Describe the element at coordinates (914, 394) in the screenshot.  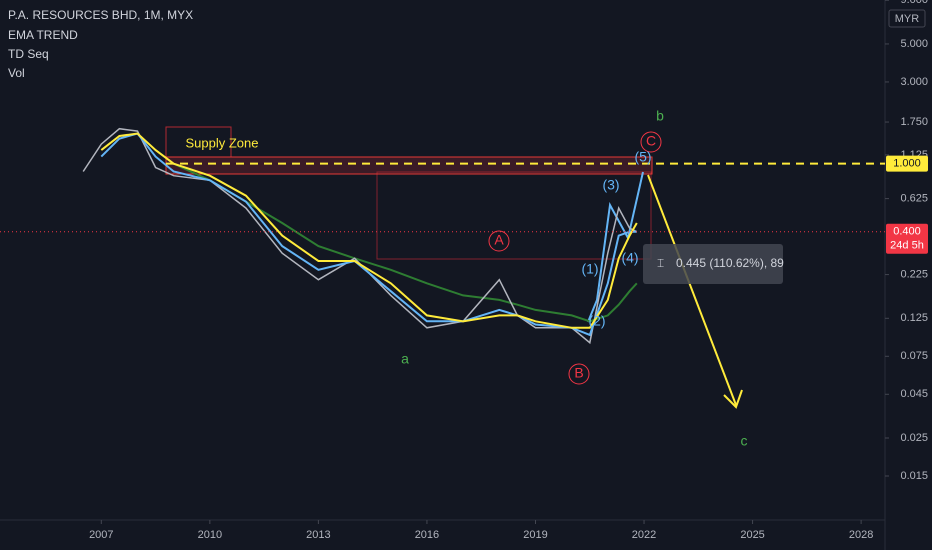
I see `y-tick-label: 0.045` at that location.